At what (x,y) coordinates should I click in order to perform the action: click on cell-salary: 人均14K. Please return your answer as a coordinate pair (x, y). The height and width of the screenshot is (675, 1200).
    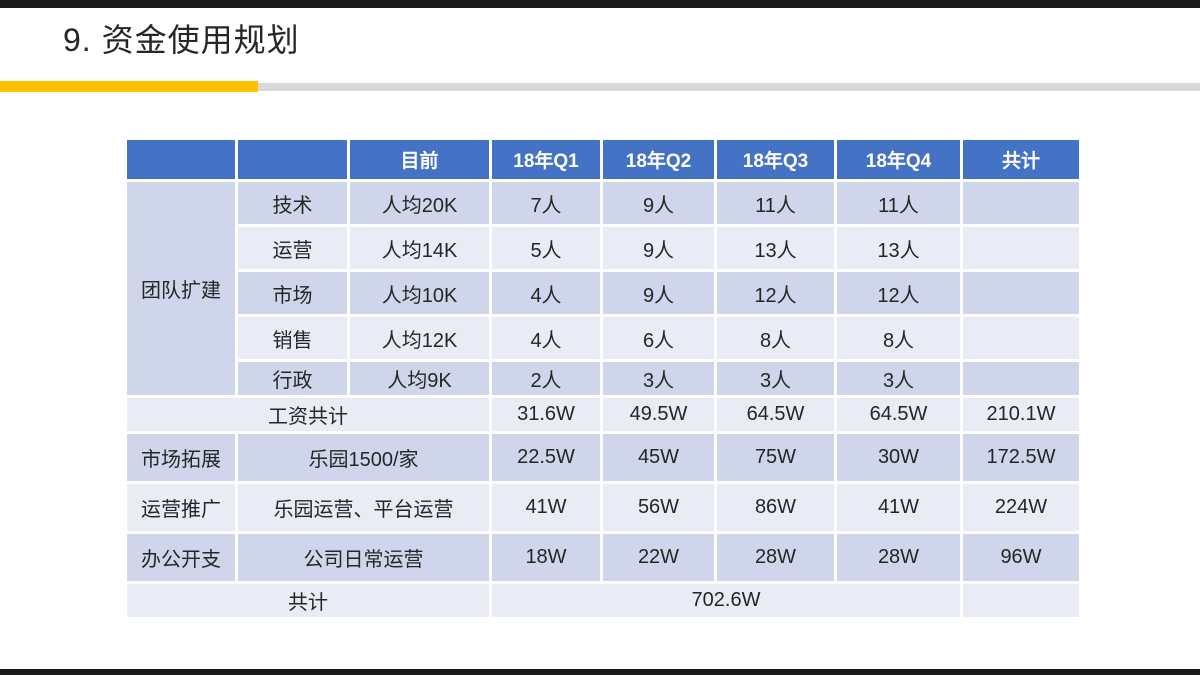
    Looking at the image, I should click on (419, 248).